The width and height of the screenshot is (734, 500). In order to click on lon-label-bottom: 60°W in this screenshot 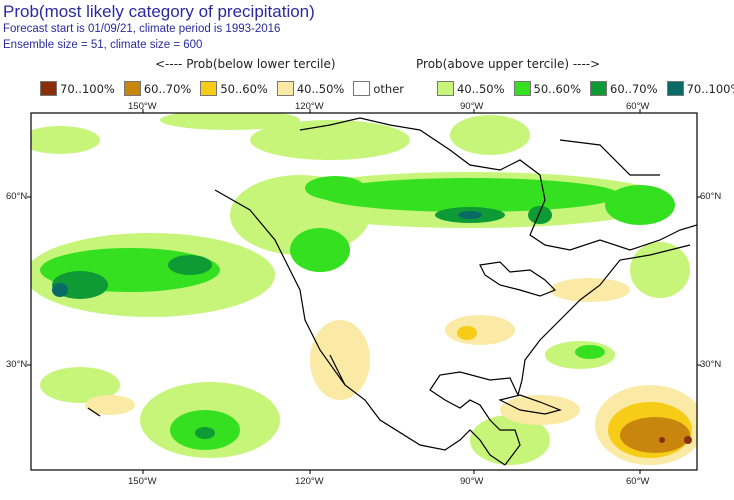, I will do `click(638, 481)`.